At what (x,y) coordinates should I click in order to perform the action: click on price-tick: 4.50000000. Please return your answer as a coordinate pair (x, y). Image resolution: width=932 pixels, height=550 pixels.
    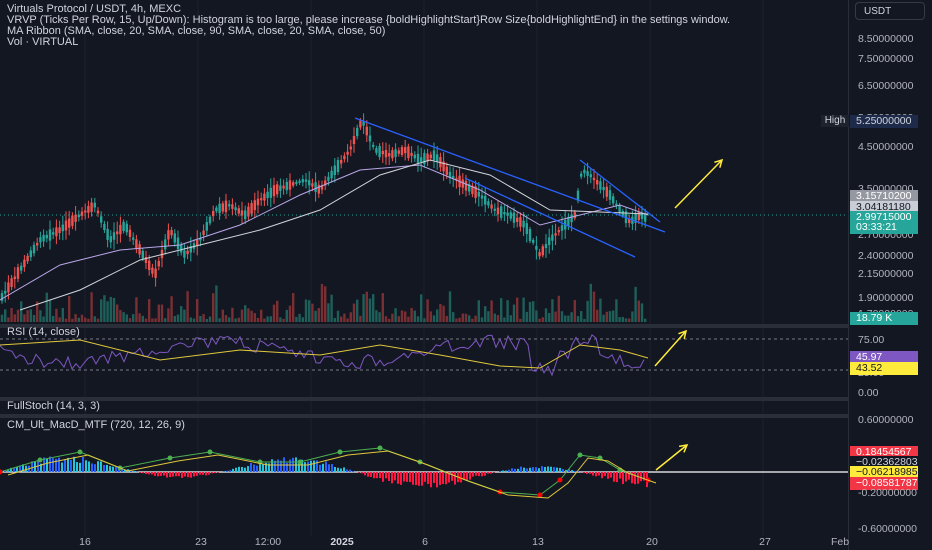
    Looking at the image, I should click on (886, 147).